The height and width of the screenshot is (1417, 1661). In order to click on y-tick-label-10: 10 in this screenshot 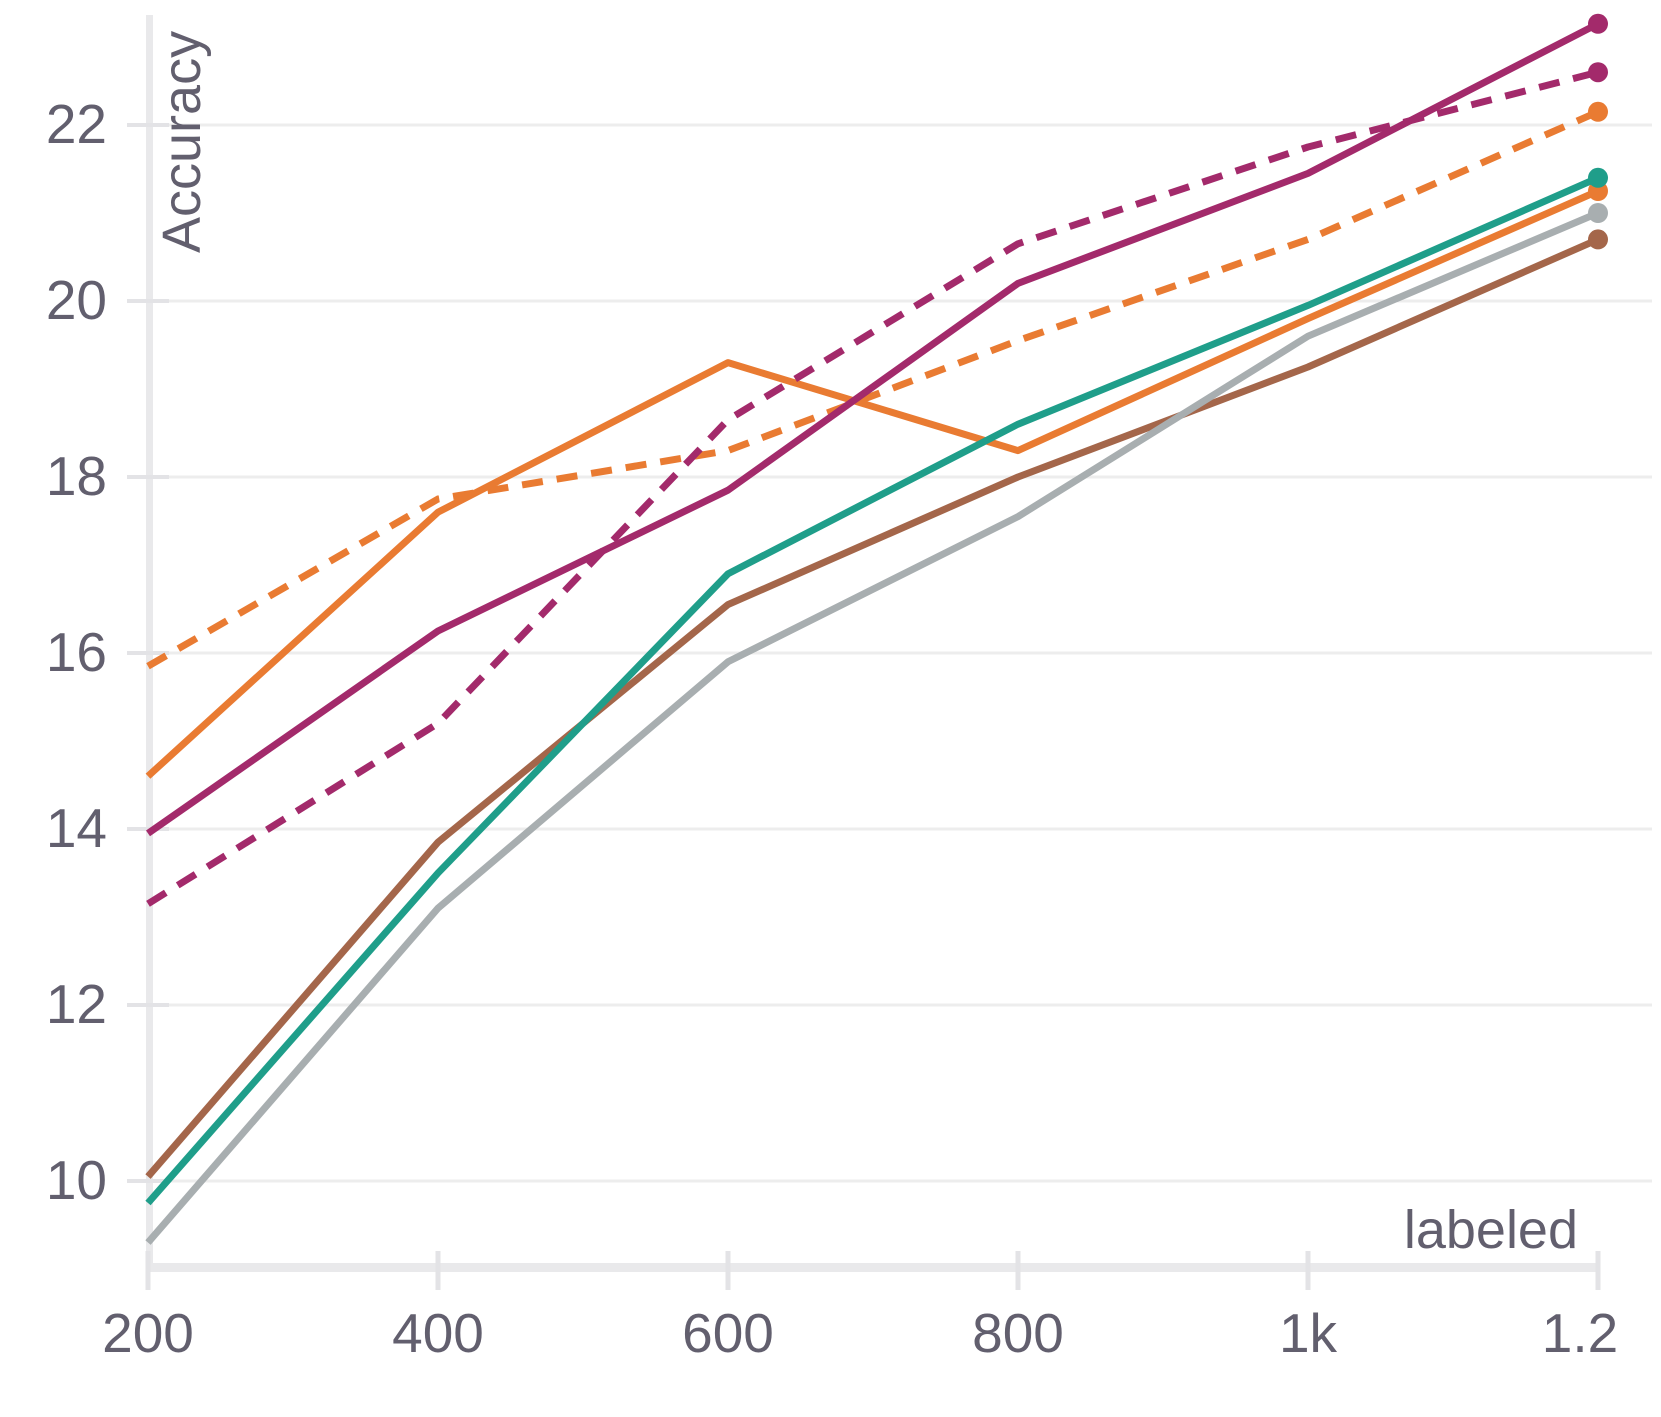, I will do `click(76, 1180)`.